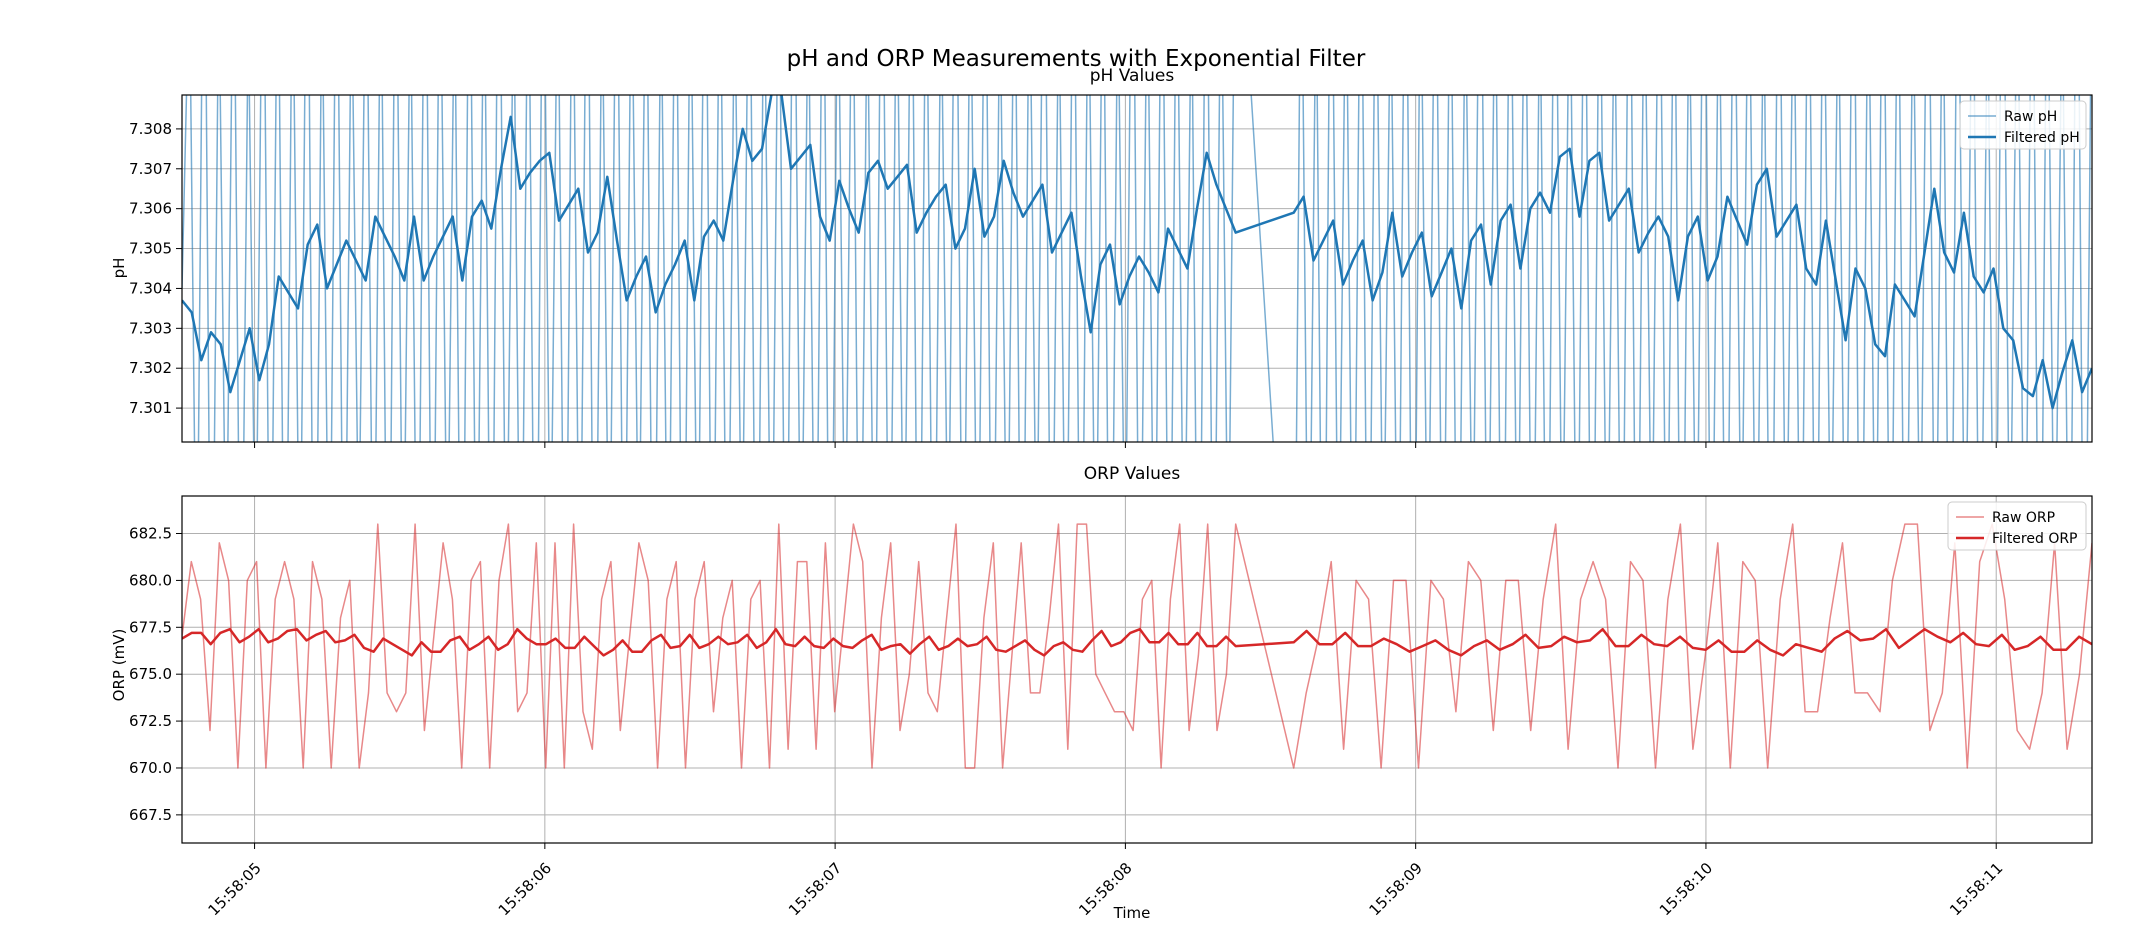  Describe the element at coordinates (1132, 913) in the screenshot. I see `x-axis-label: Time` at that location.